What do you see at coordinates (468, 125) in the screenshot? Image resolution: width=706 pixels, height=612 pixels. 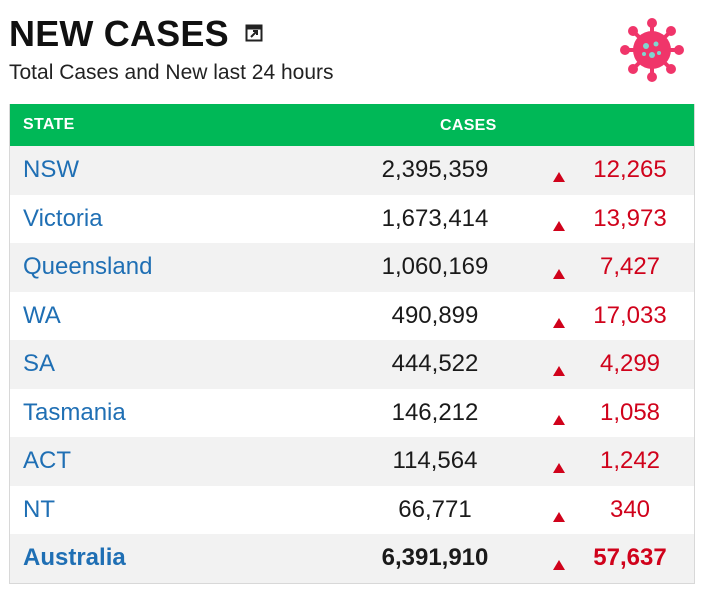 I see `column-header-cases: CASES` at bounding box center [468, 125].